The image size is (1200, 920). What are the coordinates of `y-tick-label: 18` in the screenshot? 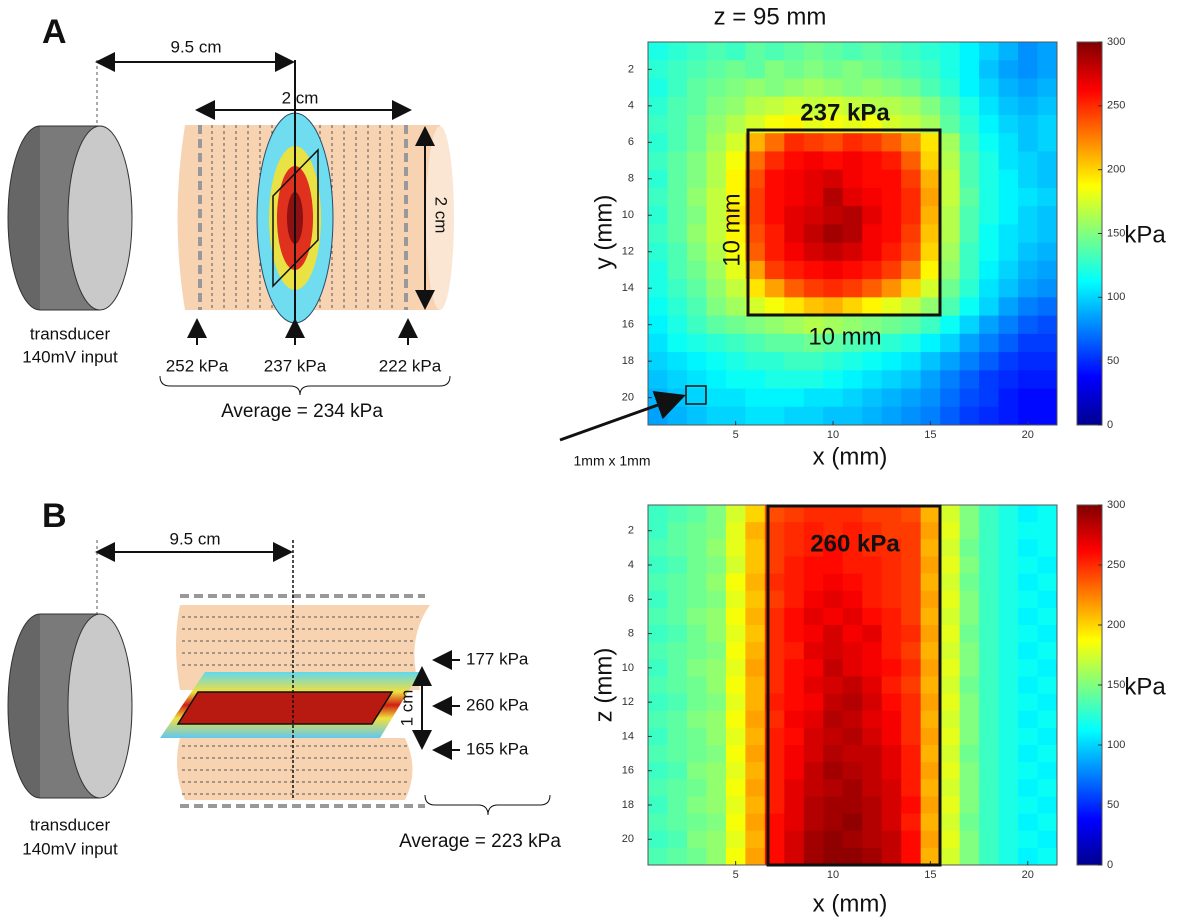 It's located at (628, 361).